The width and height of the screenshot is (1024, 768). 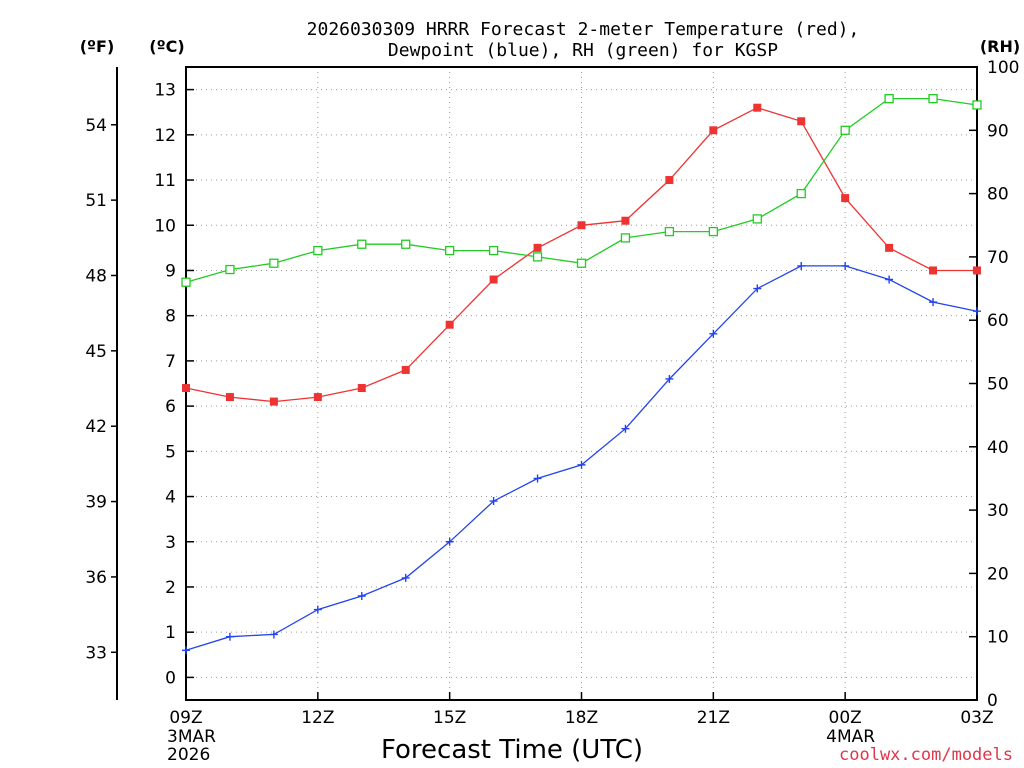 I want to click on celsius-tick-label: 6, so click(x=170, y=407).